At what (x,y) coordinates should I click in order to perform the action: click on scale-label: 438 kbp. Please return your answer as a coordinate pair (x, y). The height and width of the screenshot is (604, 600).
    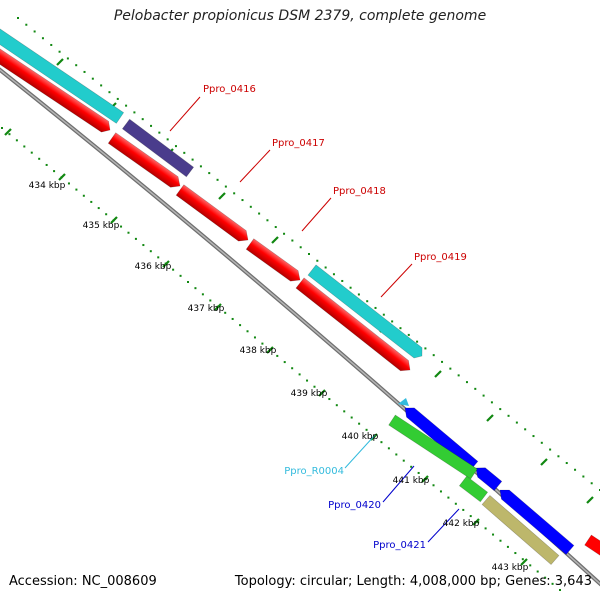
    Looking at the image, I should click on (258, 351).